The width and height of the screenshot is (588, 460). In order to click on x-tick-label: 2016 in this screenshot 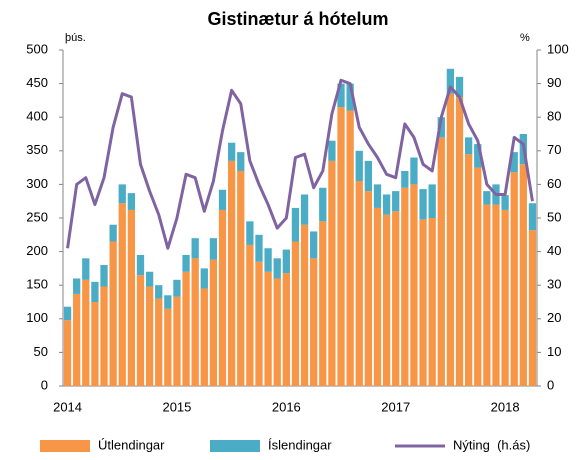, I will do `click(286, 406)`.